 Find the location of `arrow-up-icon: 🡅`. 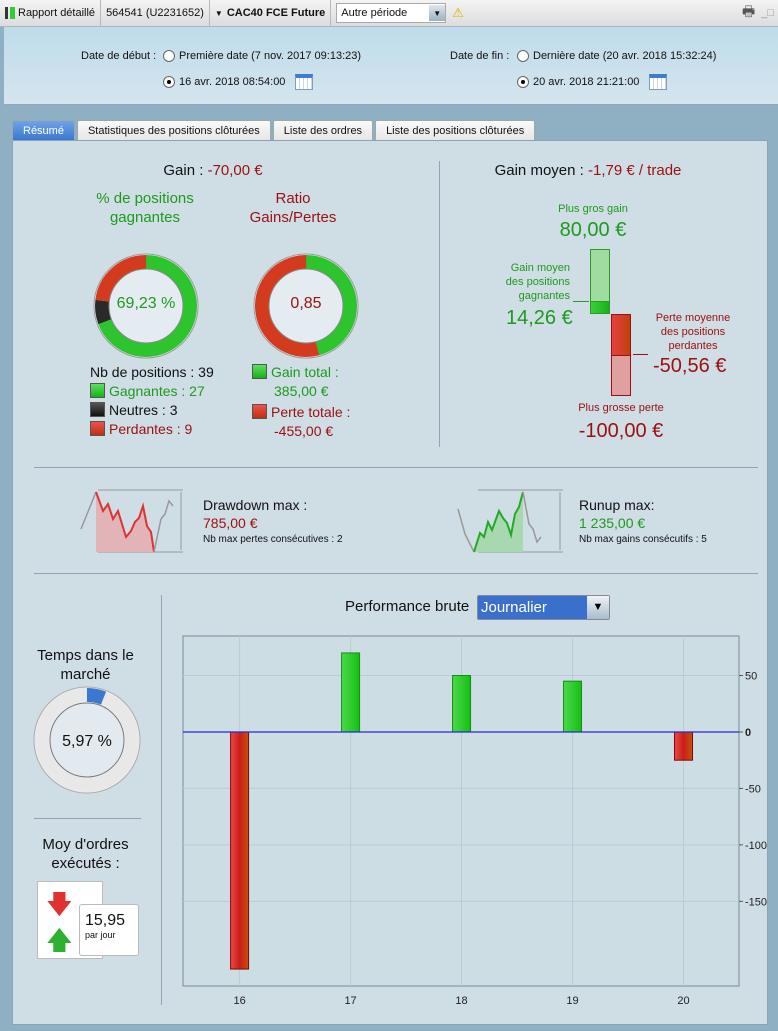

arrow-up-icon: 🡅 is located at coordinates (59, 940).